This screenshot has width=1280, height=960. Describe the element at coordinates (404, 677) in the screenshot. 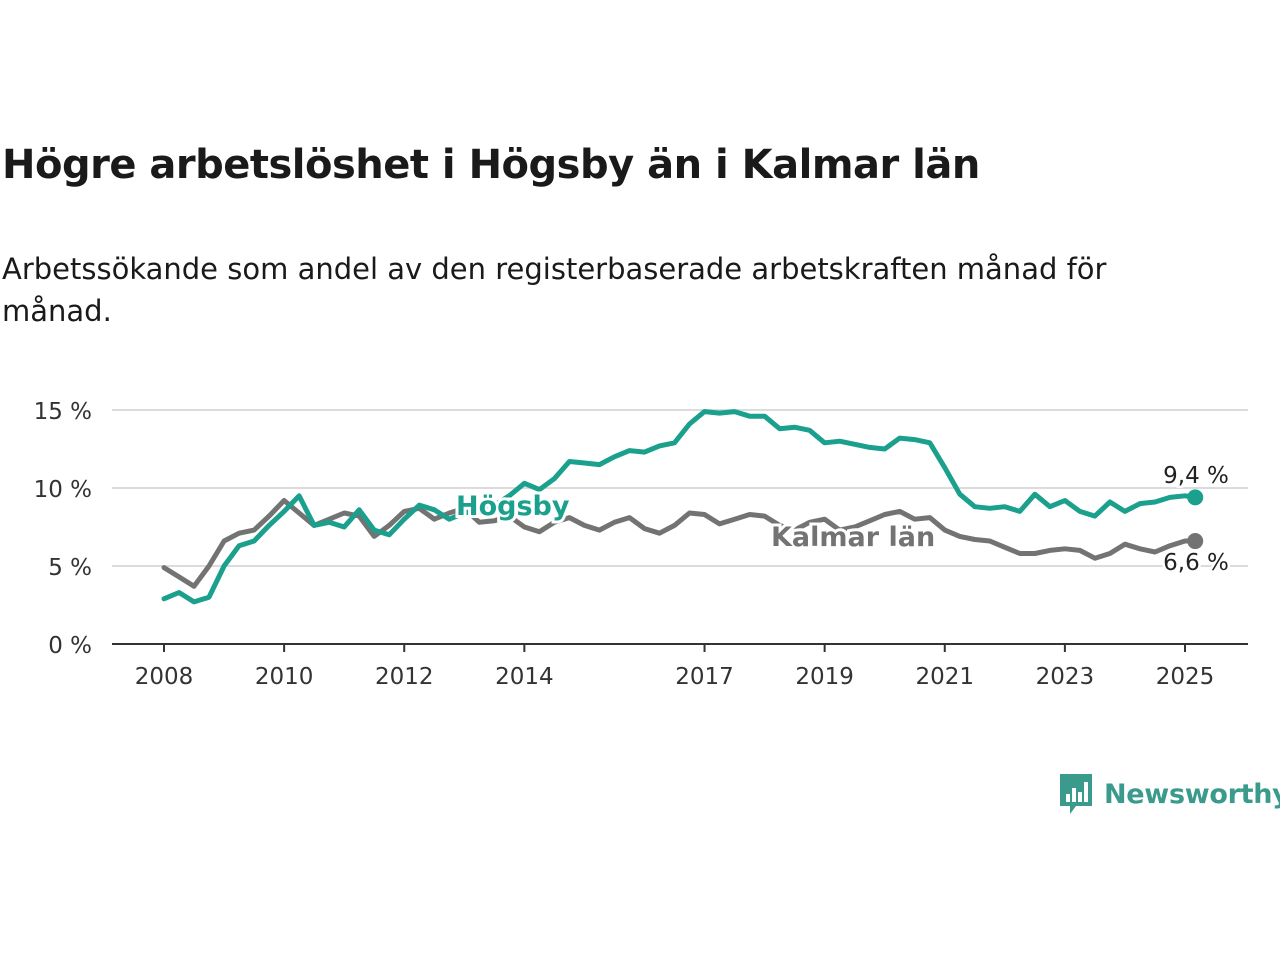

I see `x-tick-label: 2012` at that location.